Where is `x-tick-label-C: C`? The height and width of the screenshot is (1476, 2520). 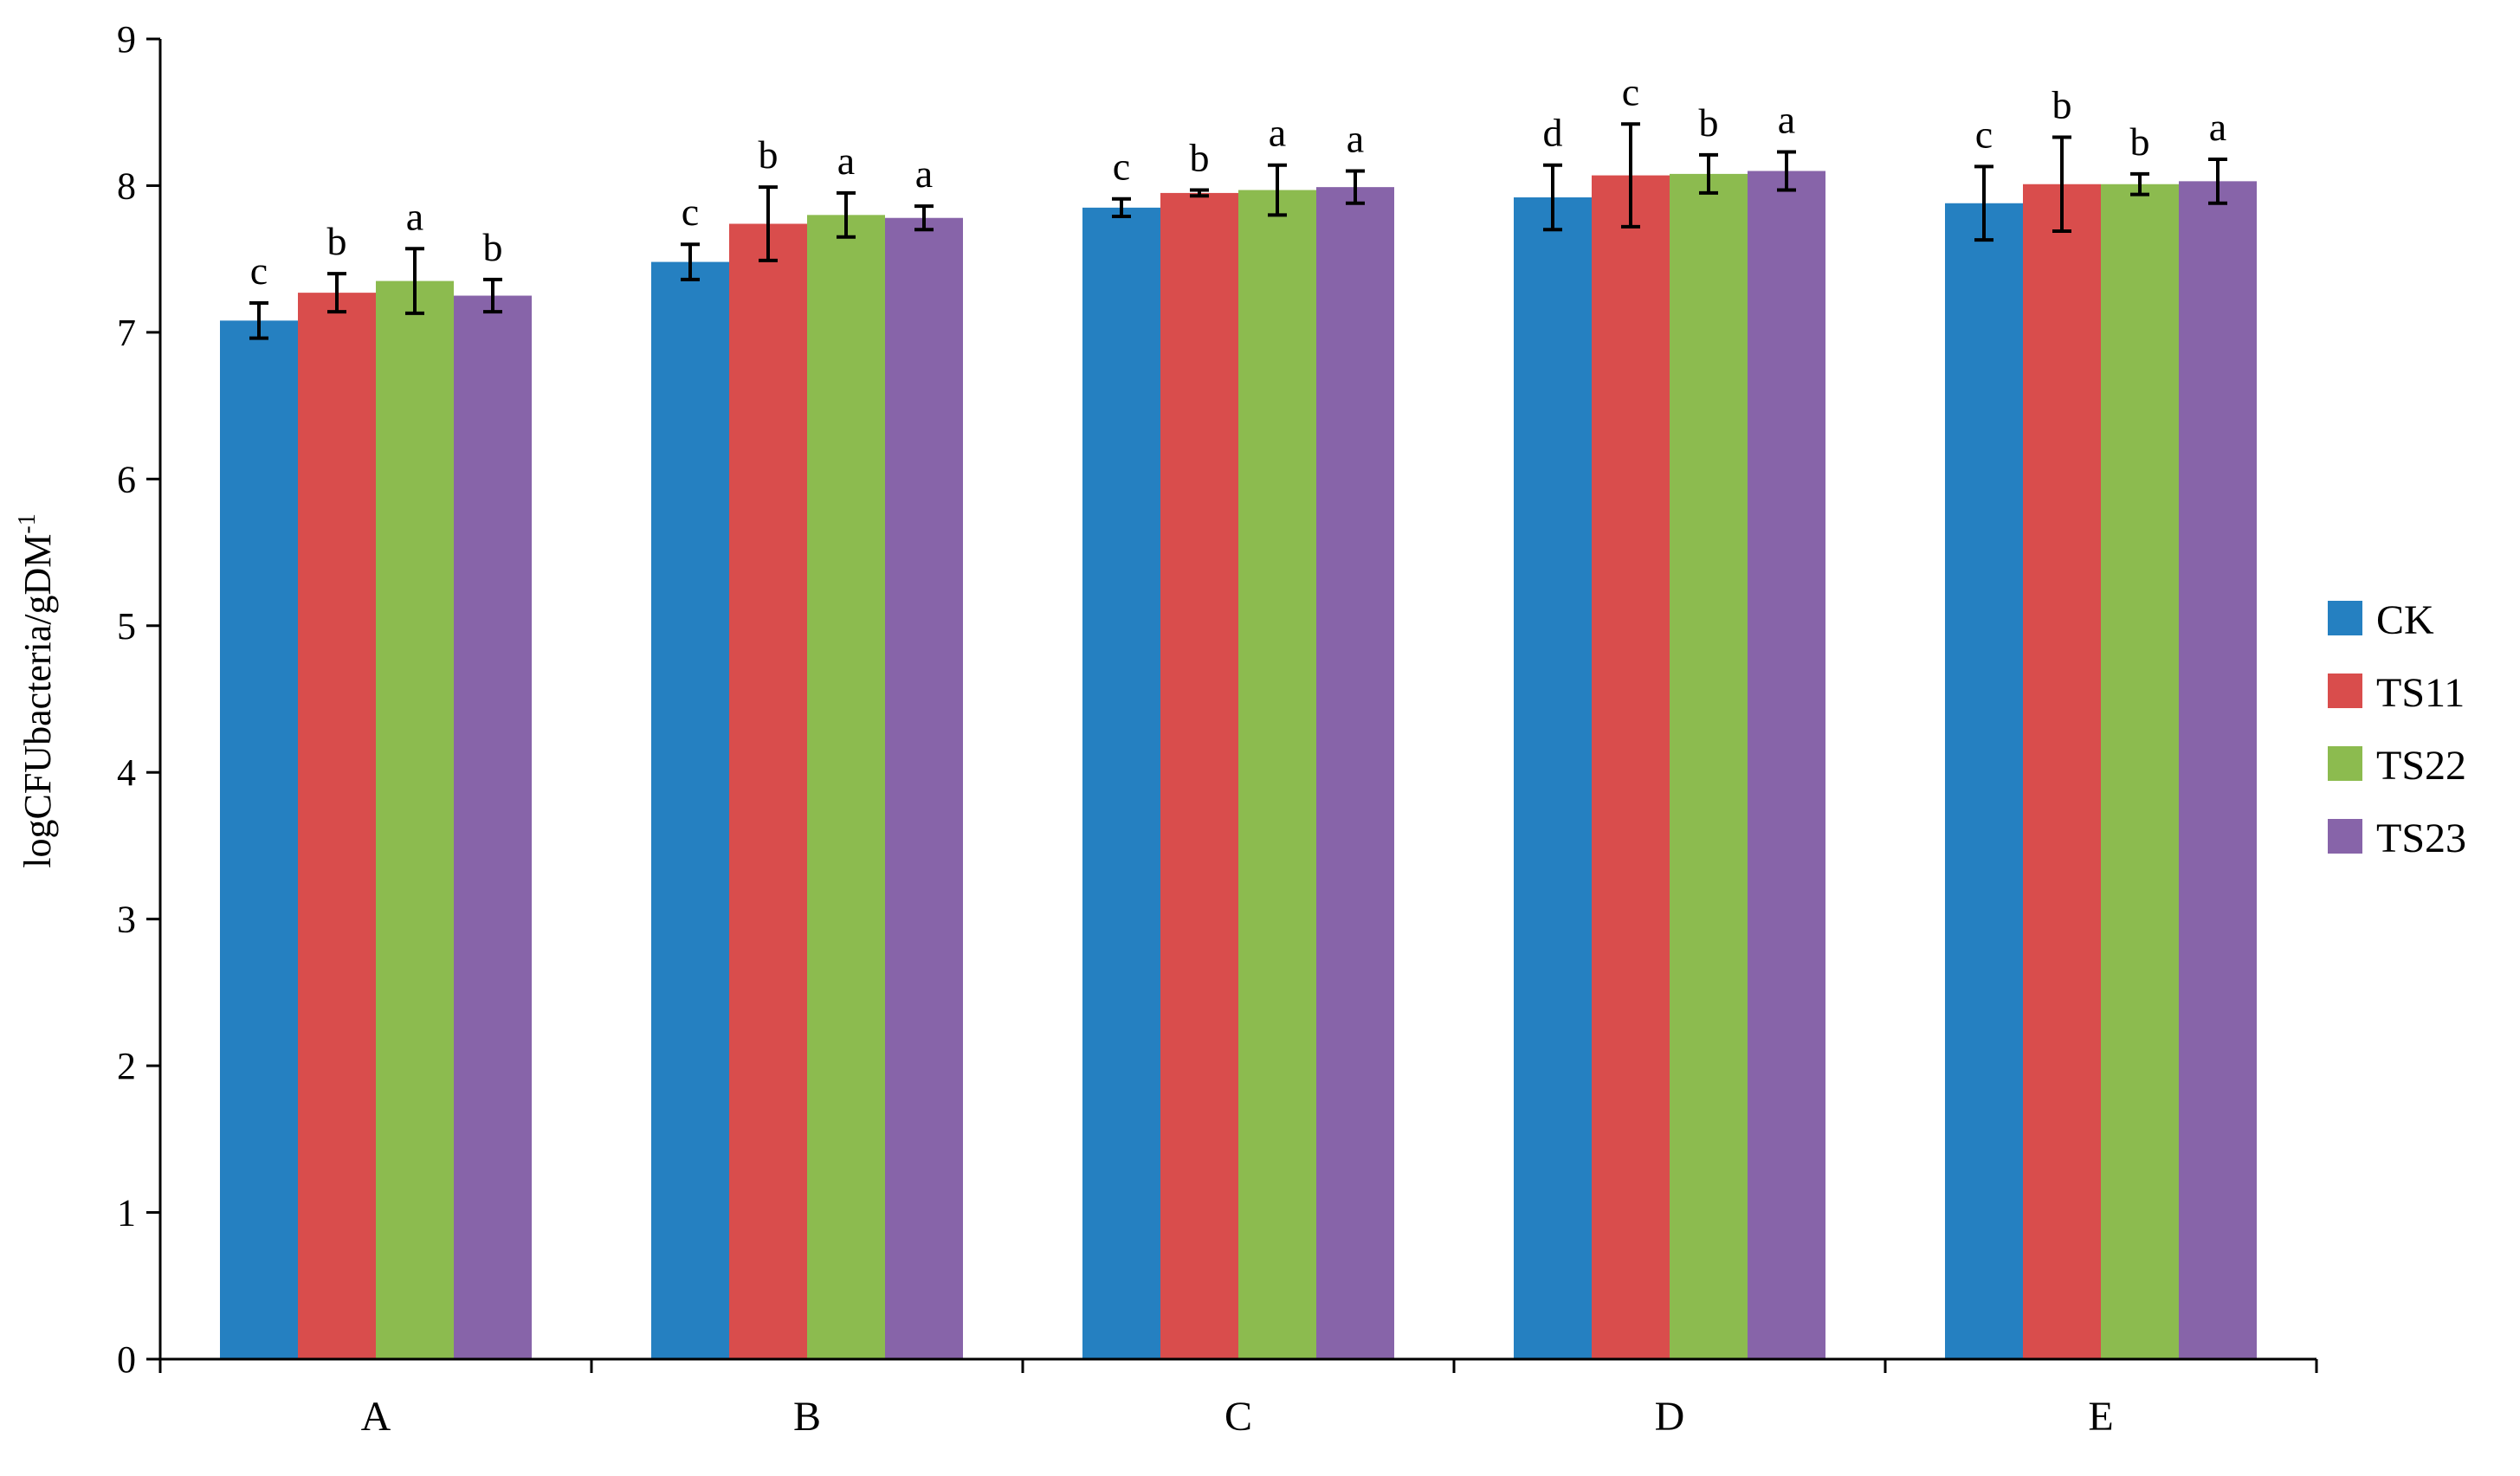
x-tick-label-C: C is located at coordinates (1238, 1417).